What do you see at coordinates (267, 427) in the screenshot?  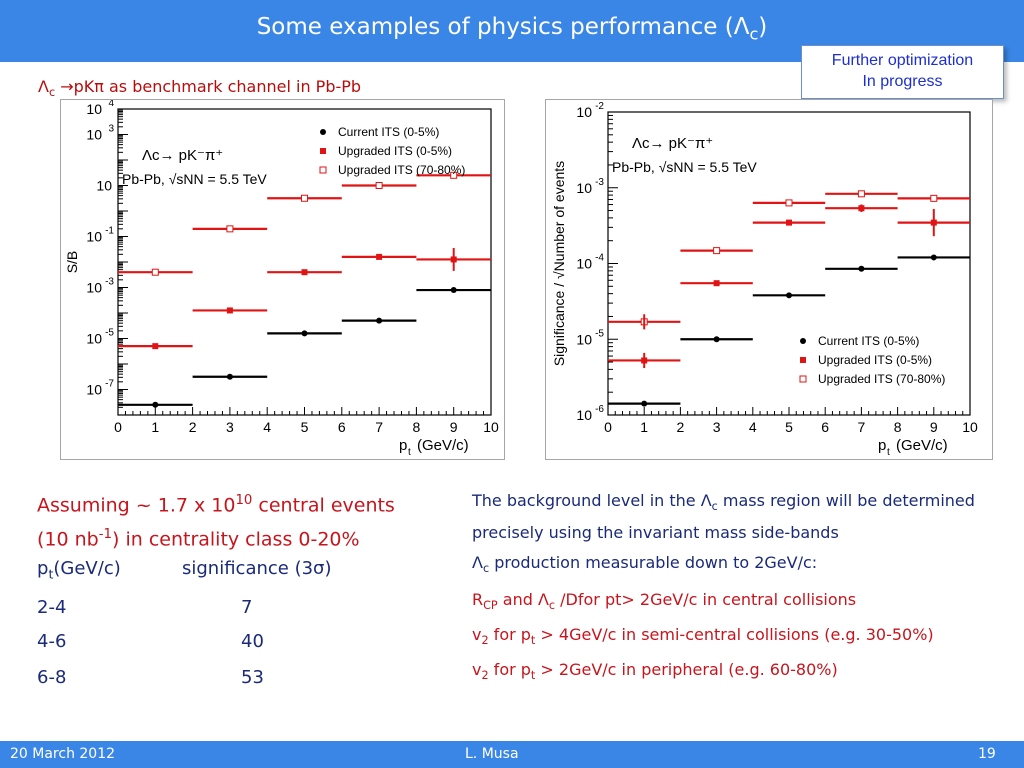 I see `x-tick-label: 4` at bounding box center [267, 427].